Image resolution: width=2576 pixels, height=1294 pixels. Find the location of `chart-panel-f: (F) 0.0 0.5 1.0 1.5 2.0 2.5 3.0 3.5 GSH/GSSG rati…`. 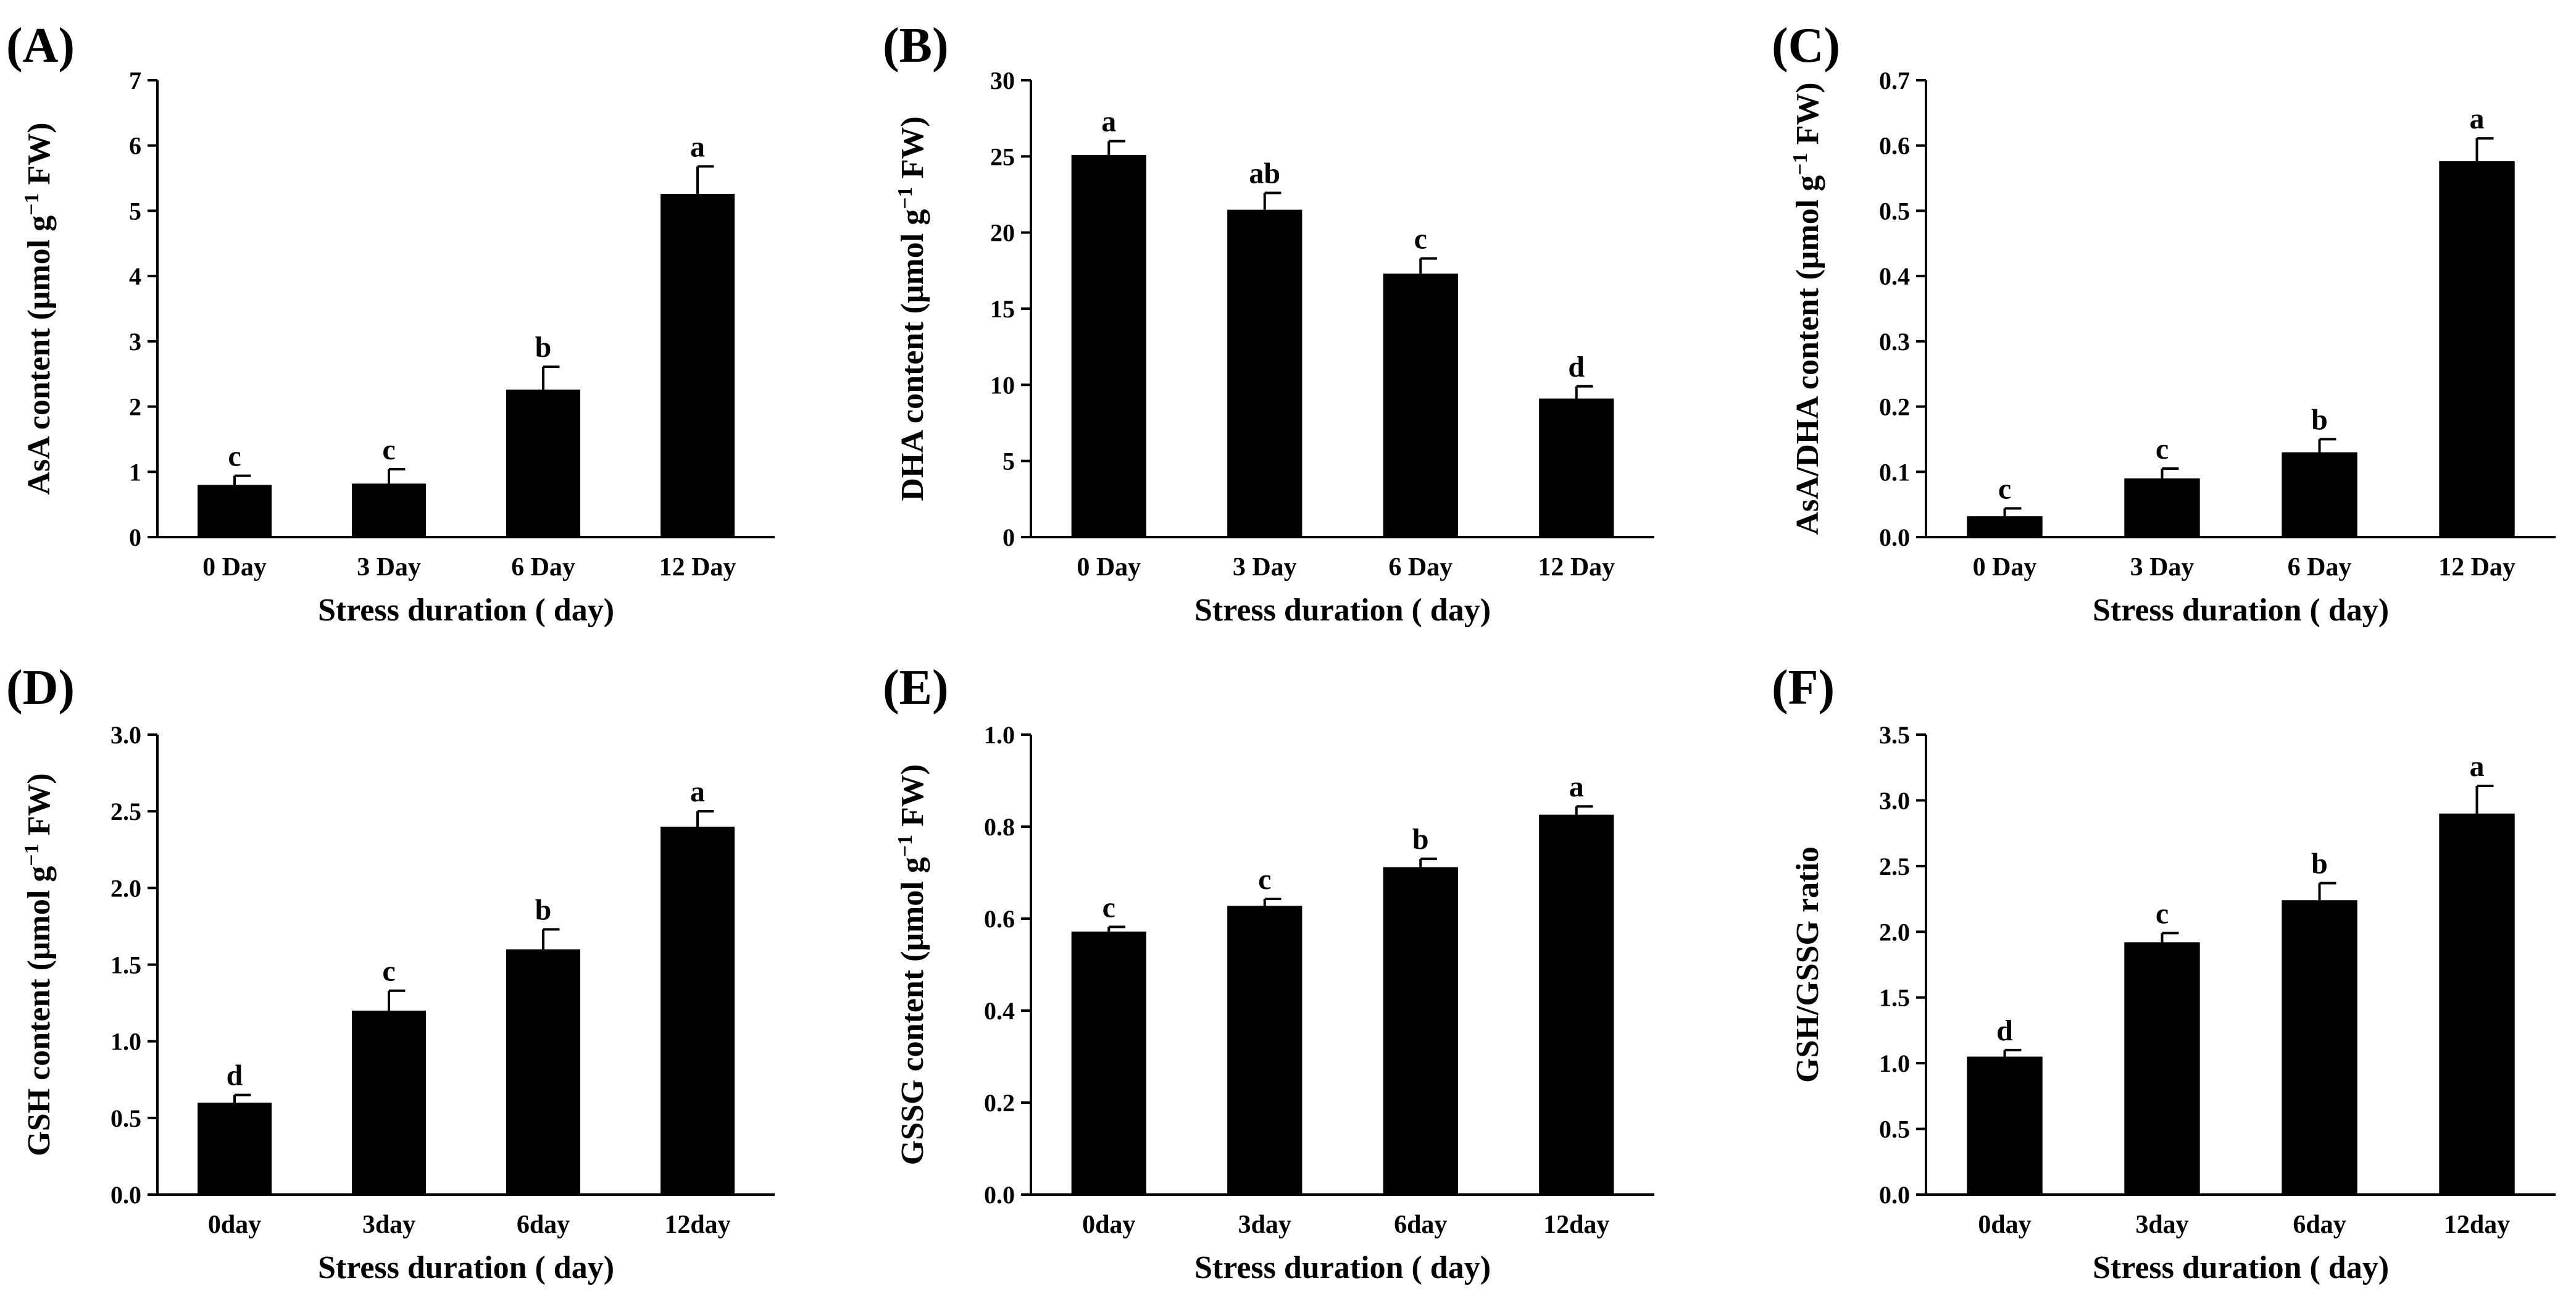

chart-panel-f: (F) 0.0 0.5 1.0 1.5 2.0 2.5 3.0 3.5 GSH/GSSG rati… is located at coordinates (2164, 973).